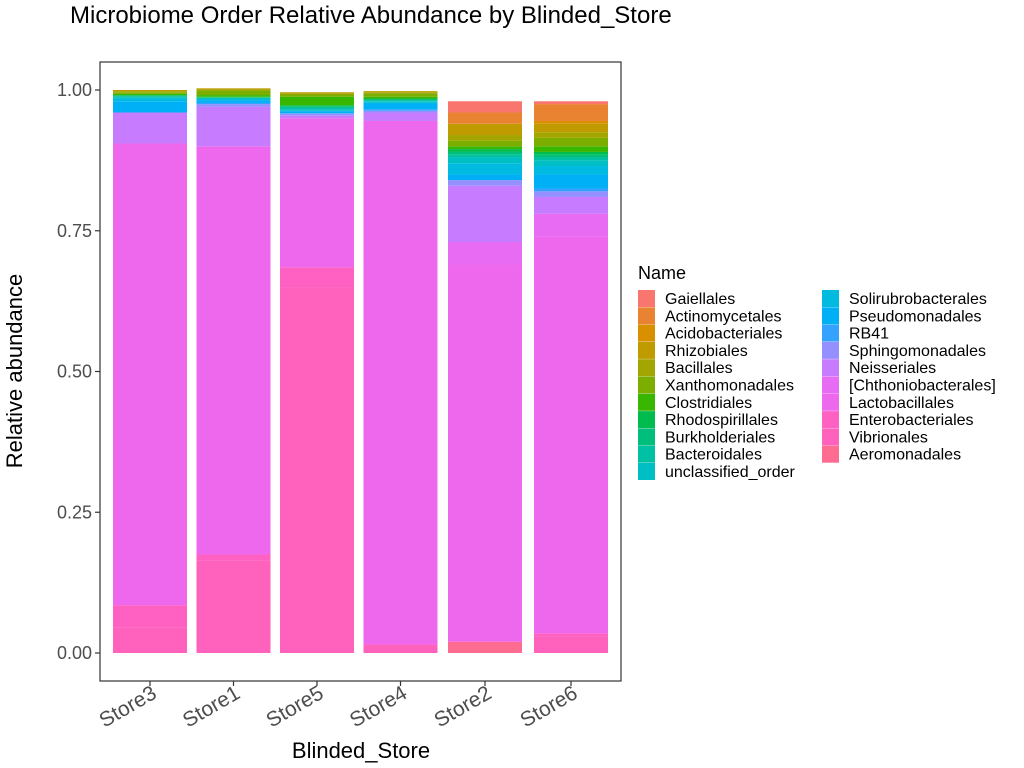 The height and width of the screenshot is (768, 1024). Describe the element at coordinates (462, 706) in the screenshot. I see `x-tick-label: Store2` at that location.